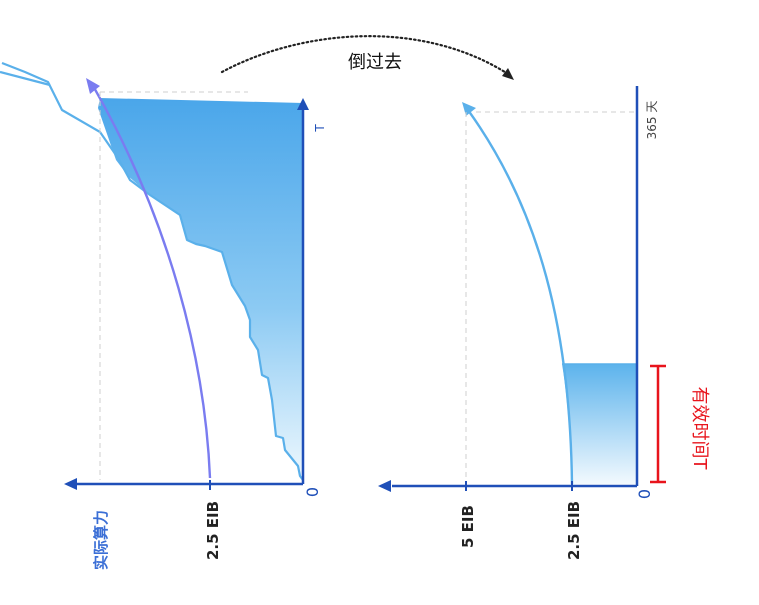  Describe the element at coordinates (508, 74) in the screenshot. I see `flip-arrowhead` at that location.